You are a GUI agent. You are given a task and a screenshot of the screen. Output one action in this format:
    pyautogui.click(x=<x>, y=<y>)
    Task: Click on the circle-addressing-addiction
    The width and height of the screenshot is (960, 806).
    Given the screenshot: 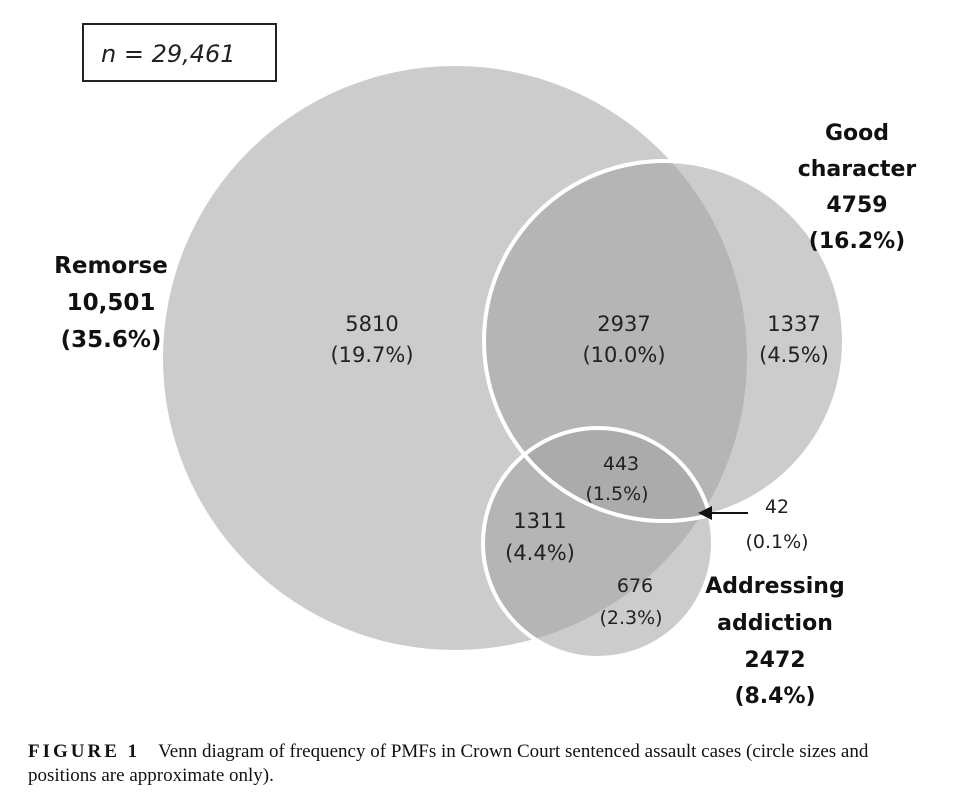 What is the action you would take?
    pyautogui.click(x=598, y=543)
    